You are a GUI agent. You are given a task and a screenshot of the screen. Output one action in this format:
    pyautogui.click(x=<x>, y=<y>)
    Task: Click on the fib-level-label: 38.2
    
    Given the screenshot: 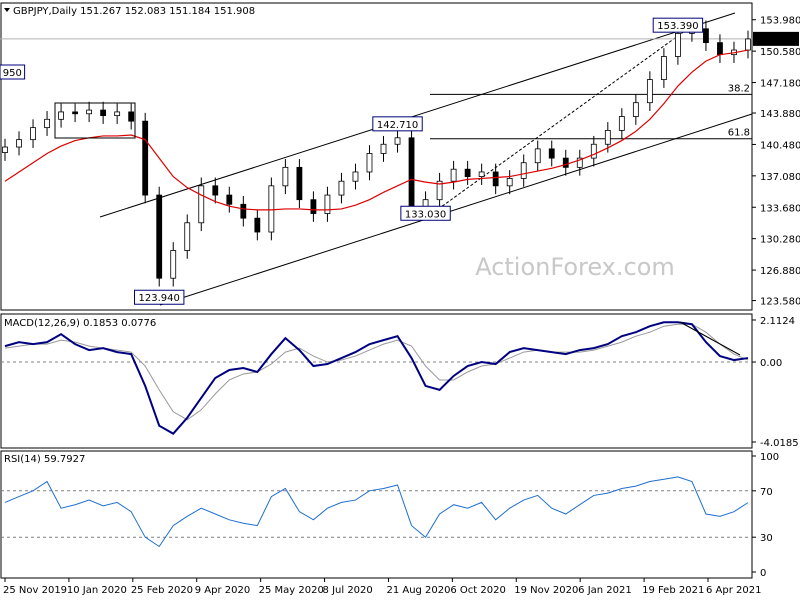 What is the action you would take?
    pyautogui.click(x=739, y=88)
    